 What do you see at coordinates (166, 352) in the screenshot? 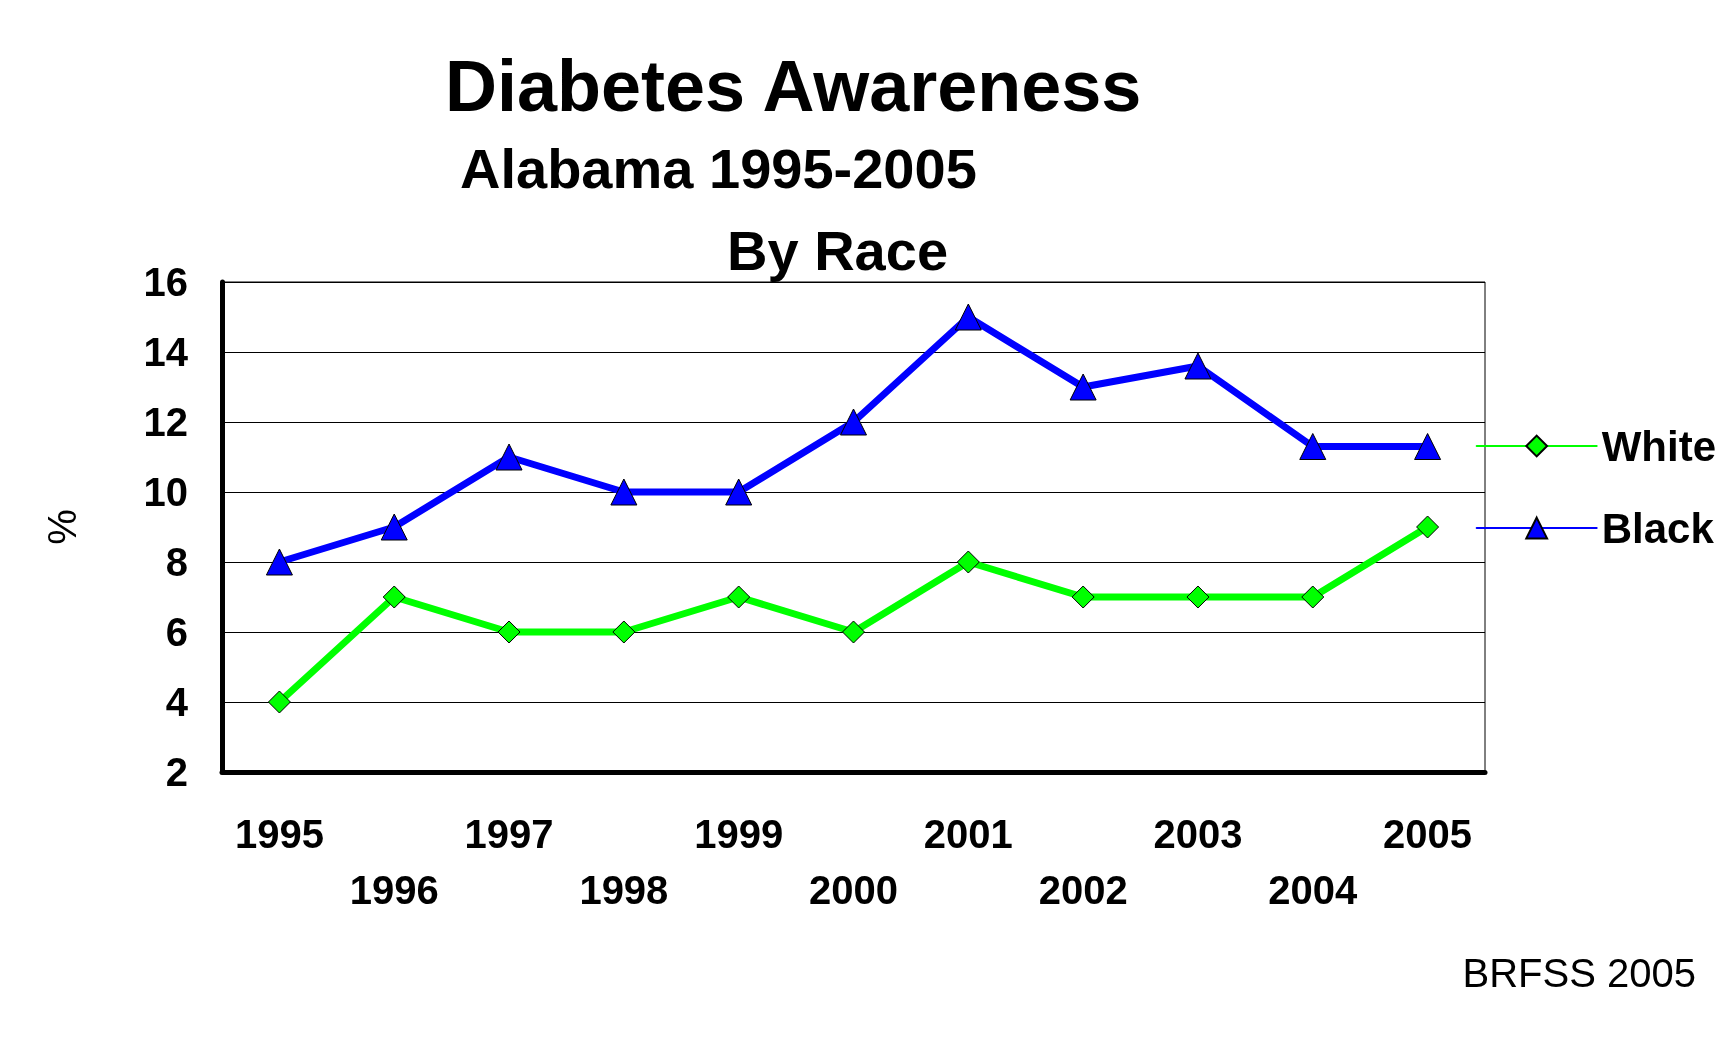
I see `y-tick-label: 14` at bounding box center [166, 352].